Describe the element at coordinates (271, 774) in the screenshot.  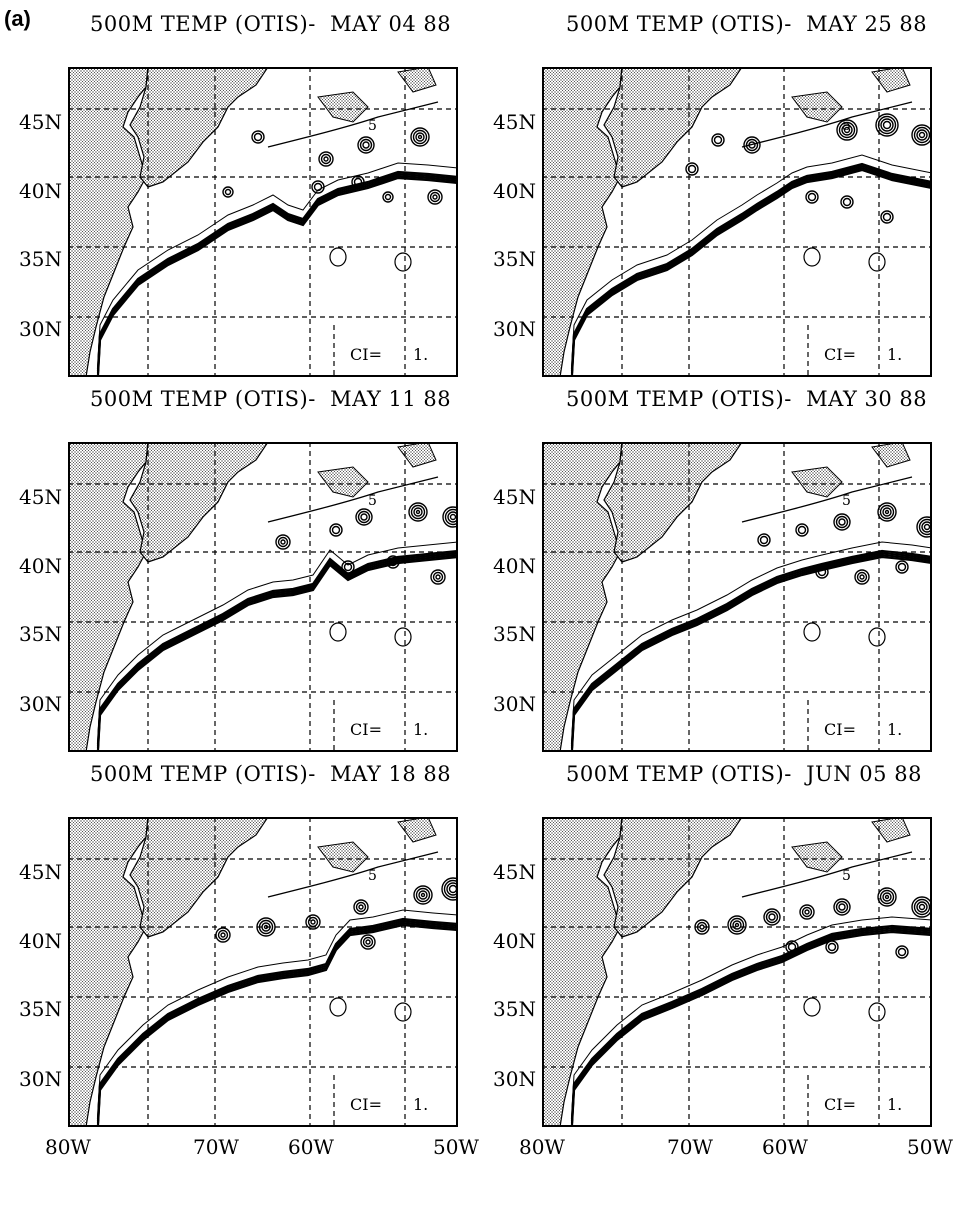
I see `panel-title: 500M TEMP (OTIS)- MAY 18 88` at that location.